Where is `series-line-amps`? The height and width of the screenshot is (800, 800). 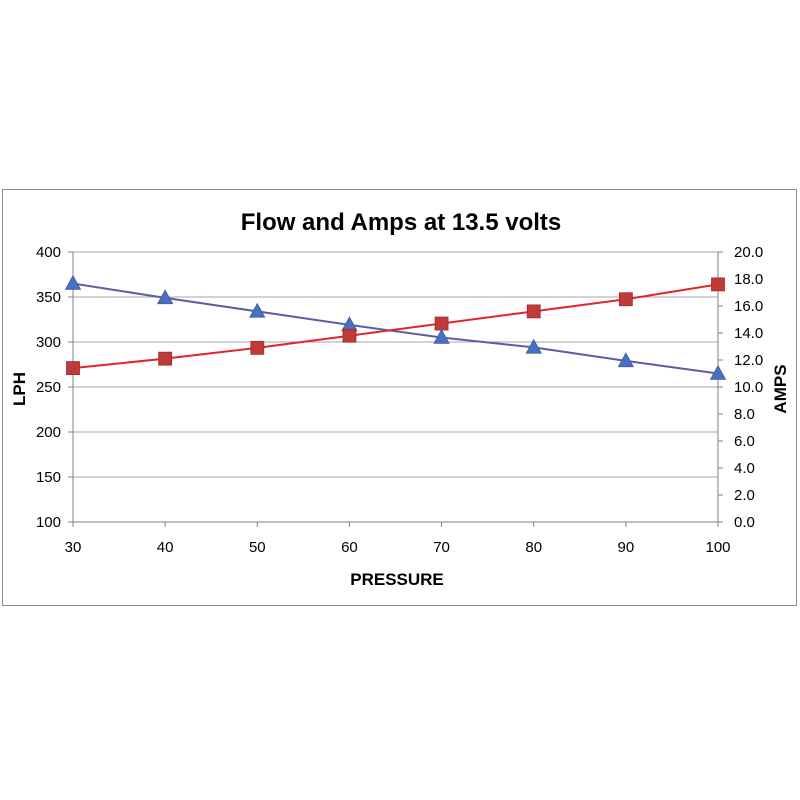
series-line-amps is located at coordinates (395, 326).